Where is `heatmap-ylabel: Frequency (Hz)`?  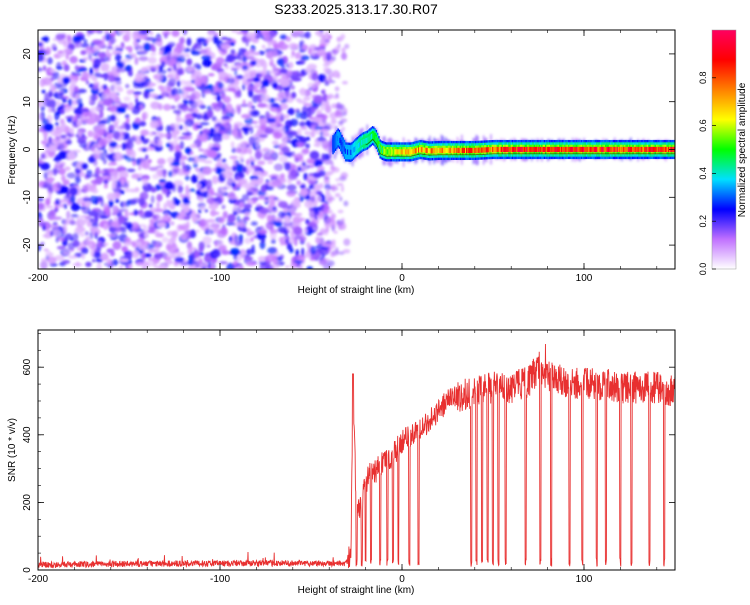 heatmap-ylabel: Frequency (Hz) is located at coordinates (12, 150).